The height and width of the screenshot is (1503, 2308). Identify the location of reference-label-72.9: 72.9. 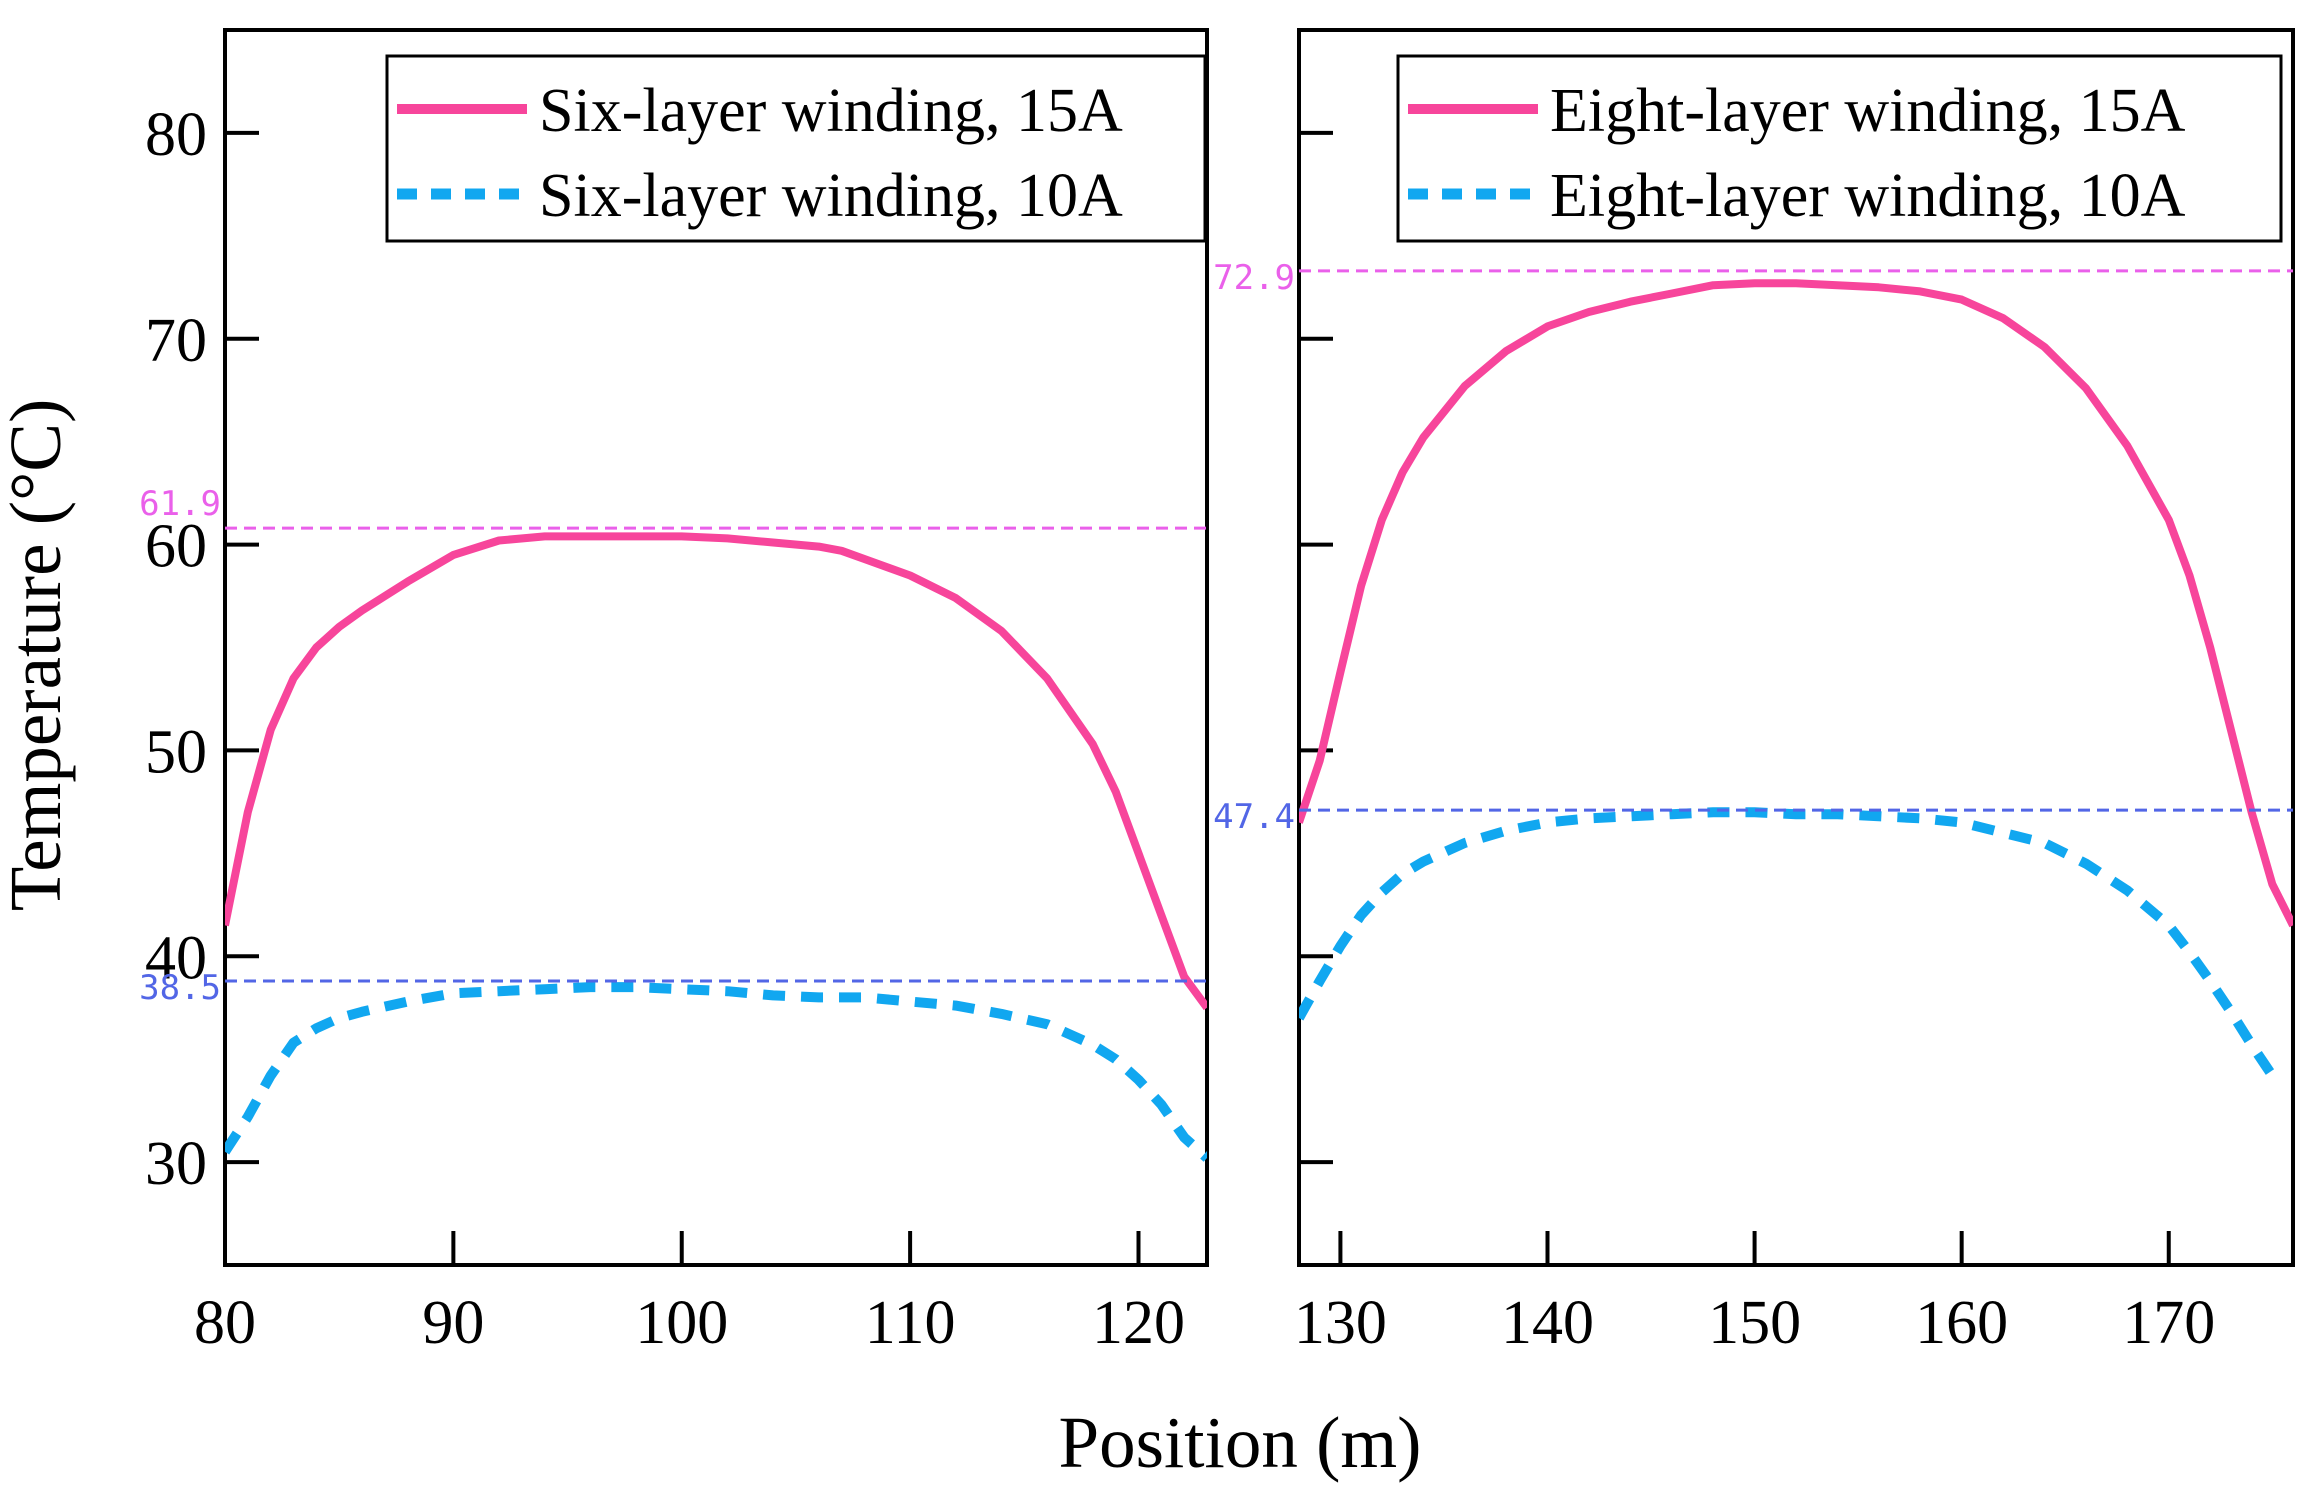
(1254, 278).